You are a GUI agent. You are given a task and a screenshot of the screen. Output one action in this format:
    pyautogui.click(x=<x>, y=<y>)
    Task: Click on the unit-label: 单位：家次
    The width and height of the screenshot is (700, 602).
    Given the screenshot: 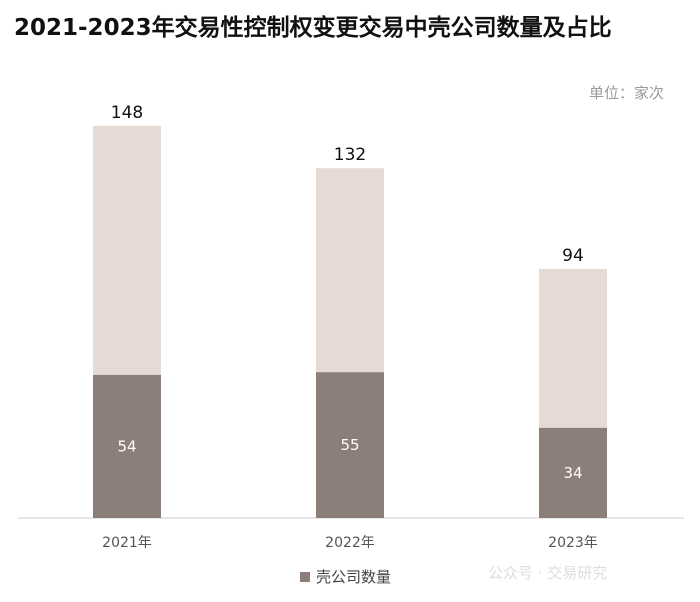 What is the action you would take?
    pyautogui.click(x=626, y=93)
    